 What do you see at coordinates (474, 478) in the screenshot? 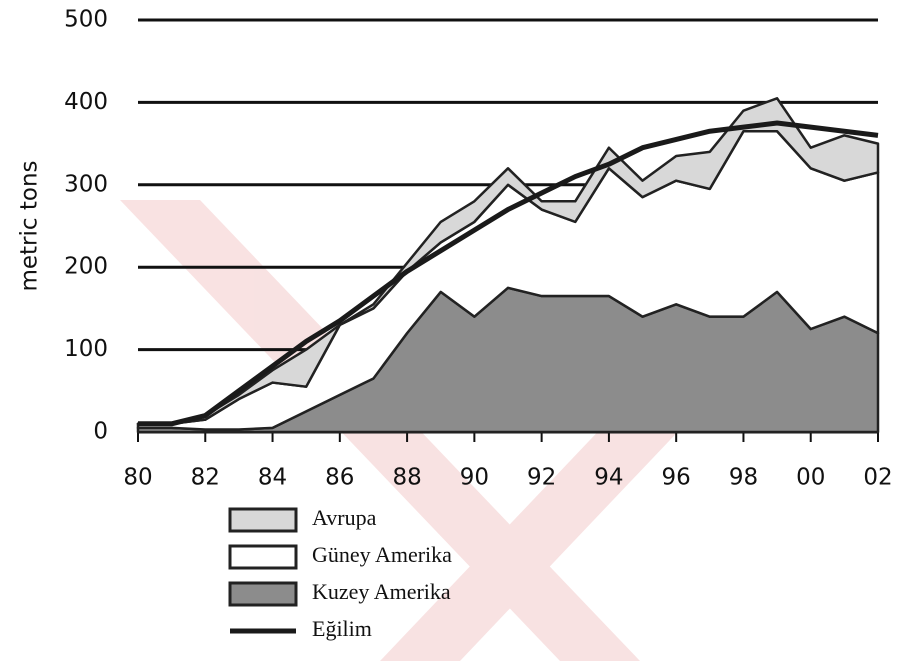
I see `x-tick-label: 90` at bounding box center [474, 478].